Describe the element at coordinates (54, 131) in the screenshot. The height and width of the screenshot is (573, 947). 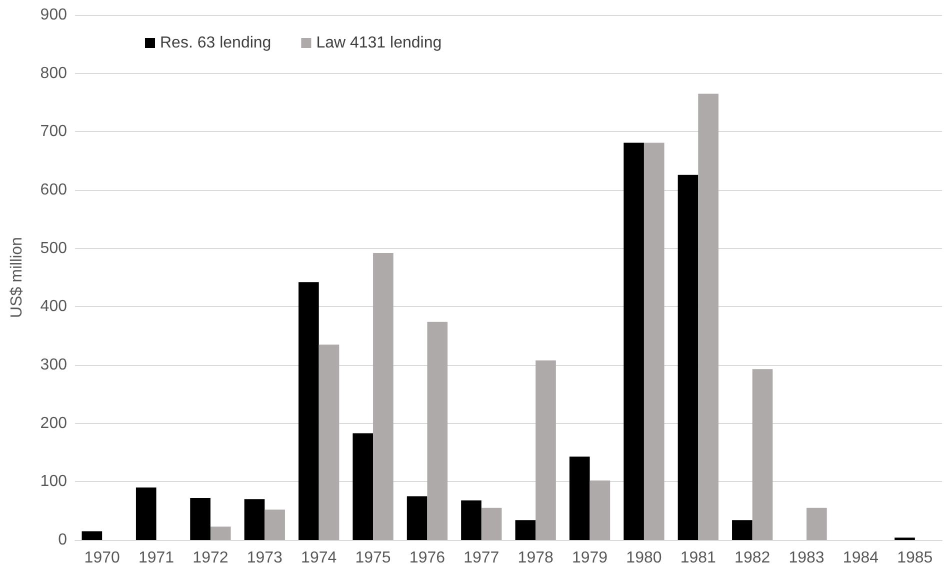
I see `y-tick-label: 700` at that location.